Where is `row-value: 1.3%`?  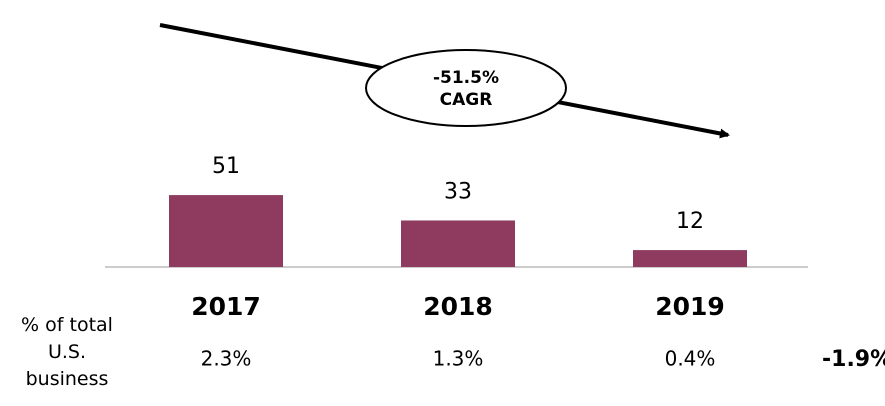 row-value: 1.3% is located at coordinates (458, 359).